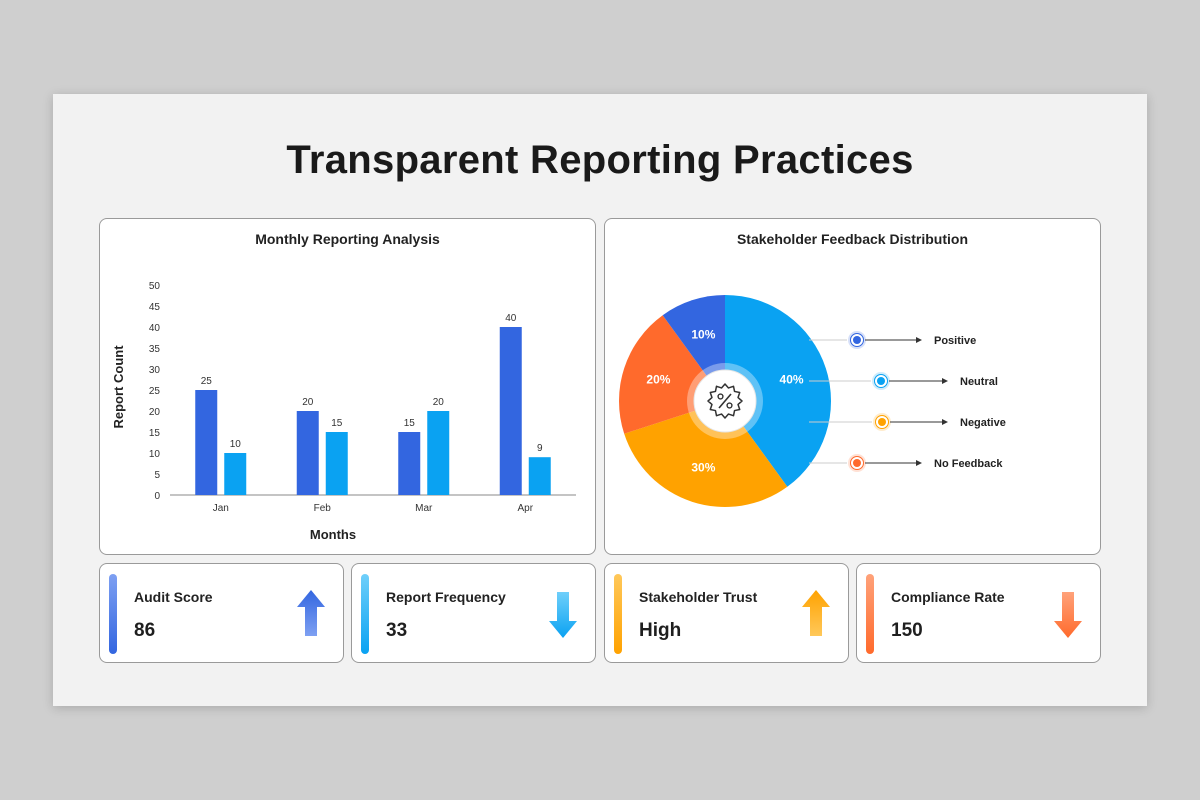  What do you see at coordinates (658, 379) in the screenshot?
I see `pie-slice-label: 20%` at bounding box center [658, 379].